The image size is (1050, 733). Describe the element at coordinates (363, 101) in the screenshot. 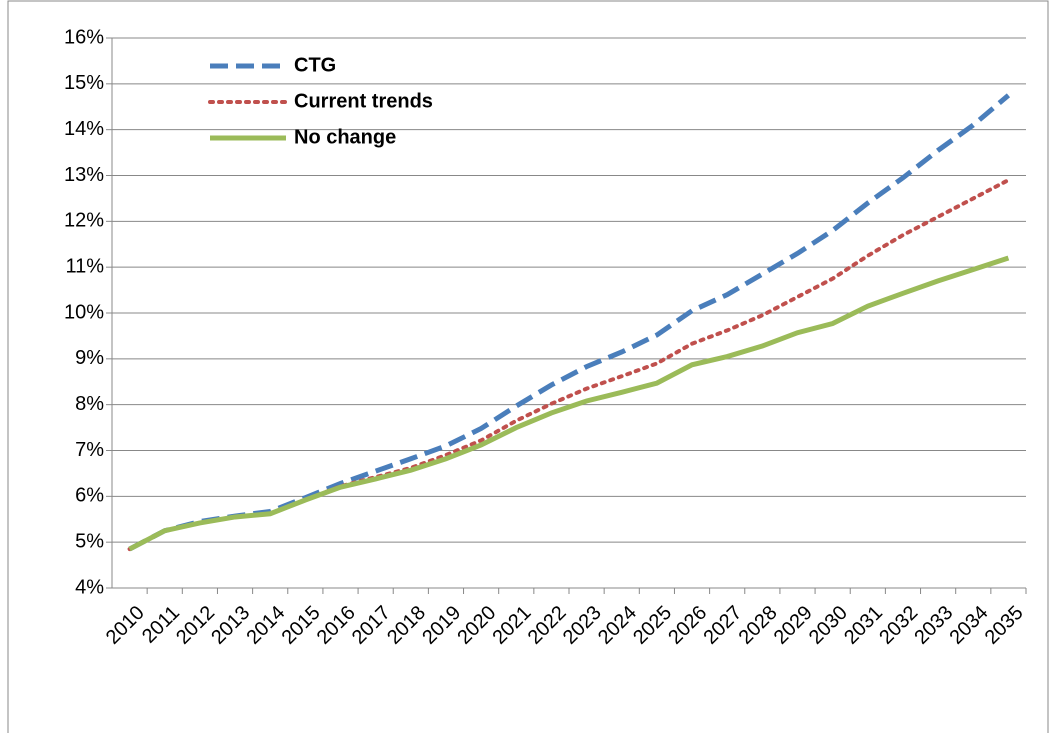

I see `legend-label: Current trends` at that location.